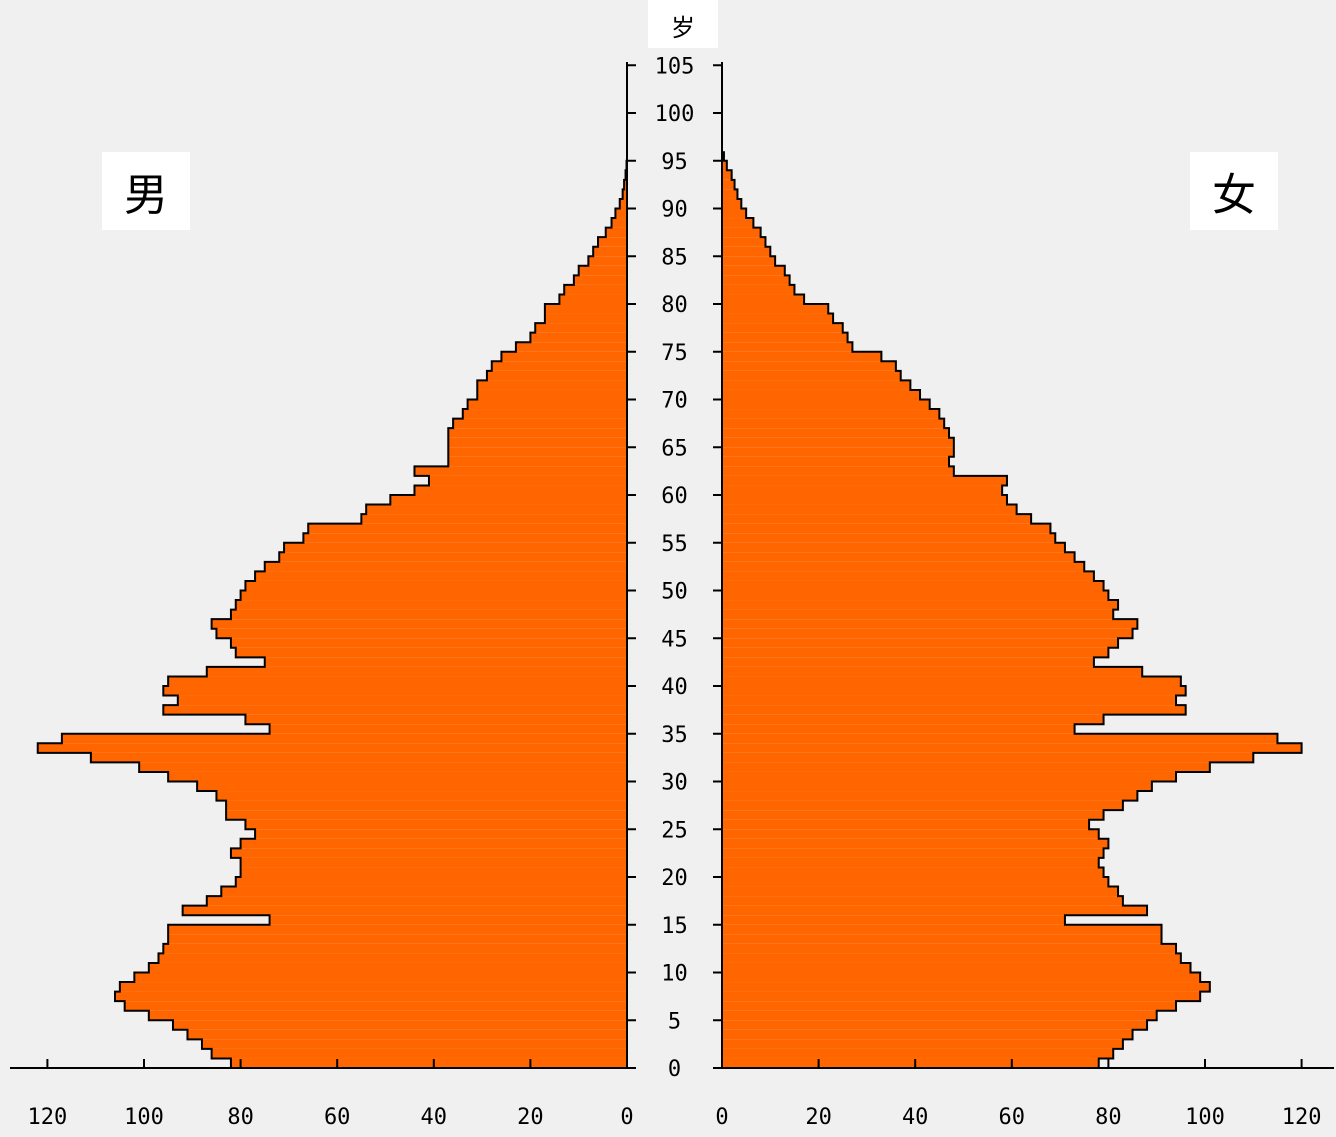 Image resolution: width=1336 pixels, height=1137 pixels. I want to click on female-label-box, so click(1234, 191).